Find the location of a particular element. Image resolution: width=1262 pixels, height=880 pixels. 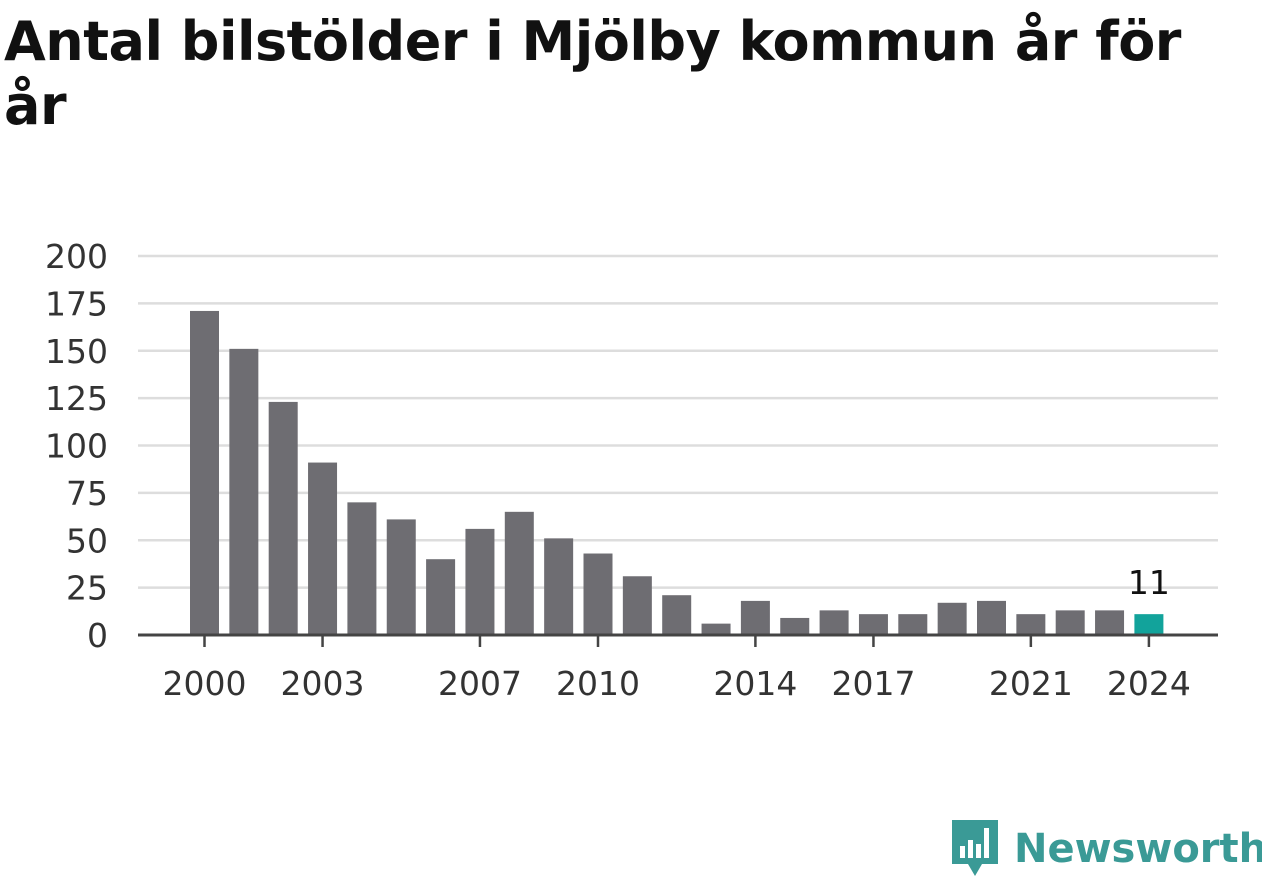

y-tick-label: 100 is located at coordinates (76, 446).